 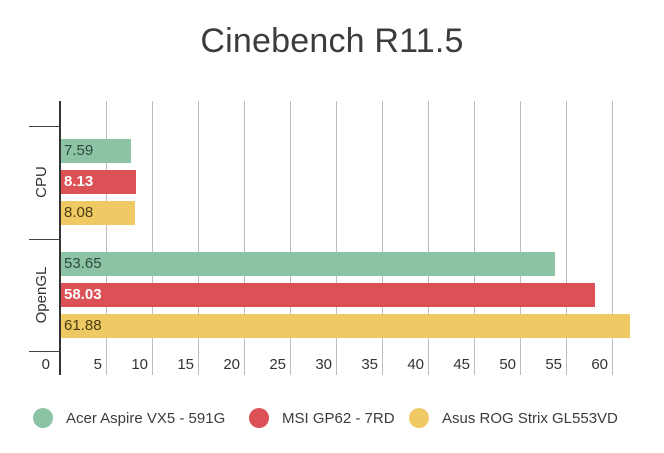 What do you see at coordinates (60, 238) in the screenshot?
I see `y-axis-line` at bounding box center [60, 238].